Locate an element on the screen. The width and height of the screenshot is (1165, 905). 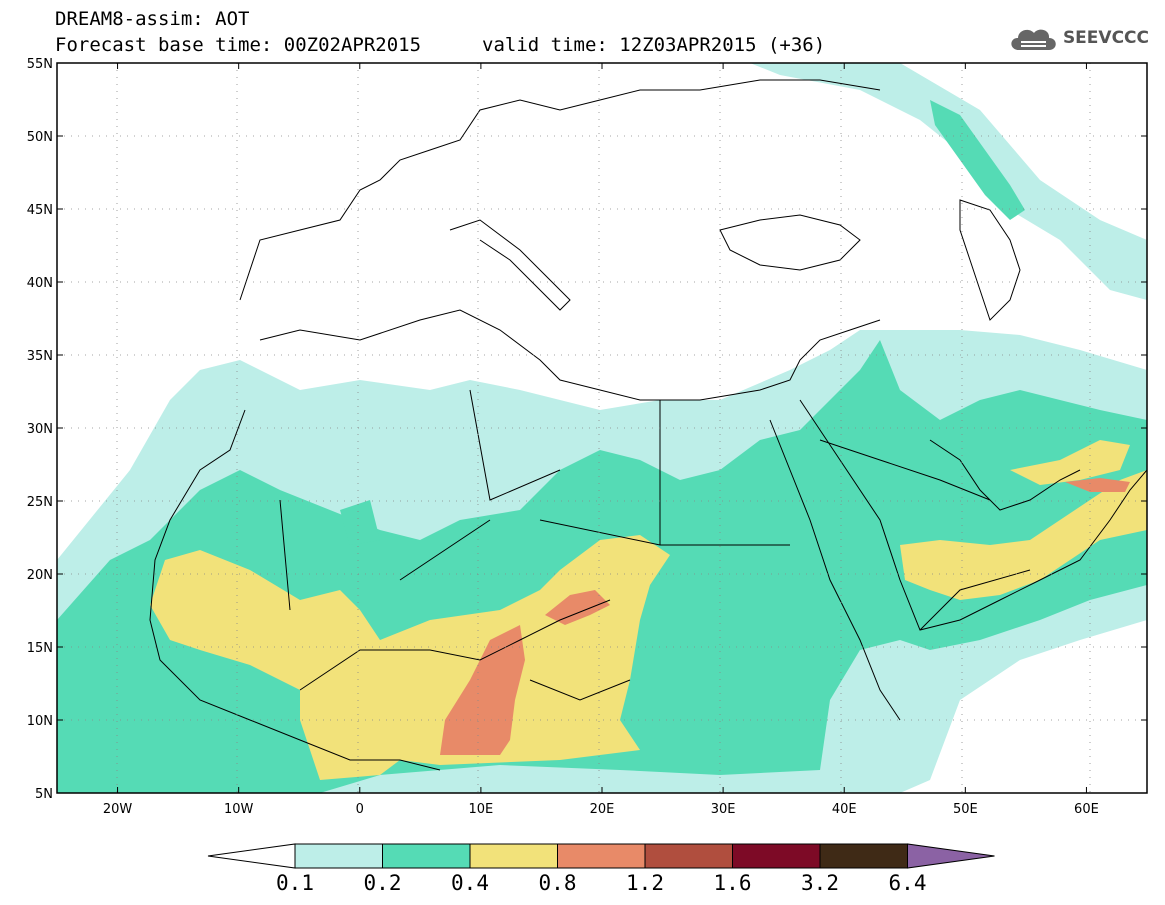
lon-tick-label: 20E is located at coordinates (602, 809).